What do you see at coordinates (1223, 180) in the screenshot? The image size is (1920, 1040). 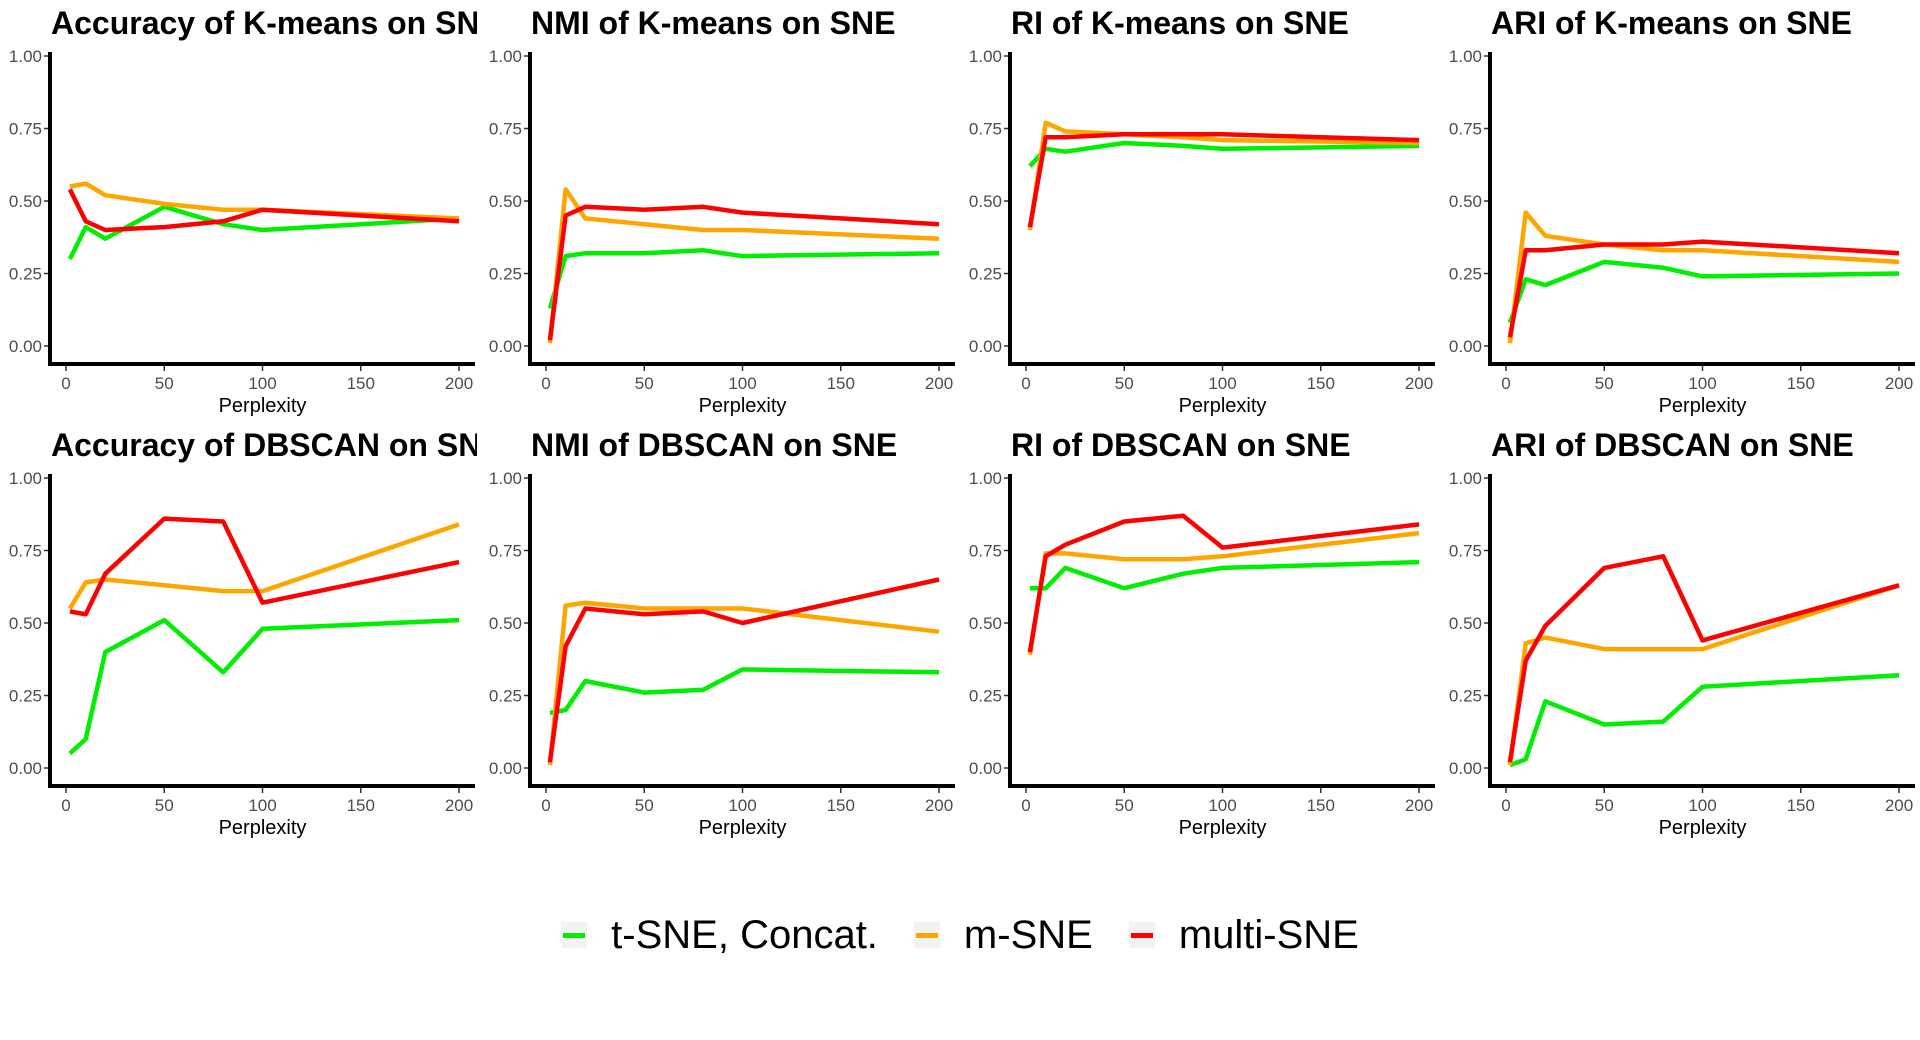 I see `panel-3-series-multi-sne` at bounding box center [1223, 180].